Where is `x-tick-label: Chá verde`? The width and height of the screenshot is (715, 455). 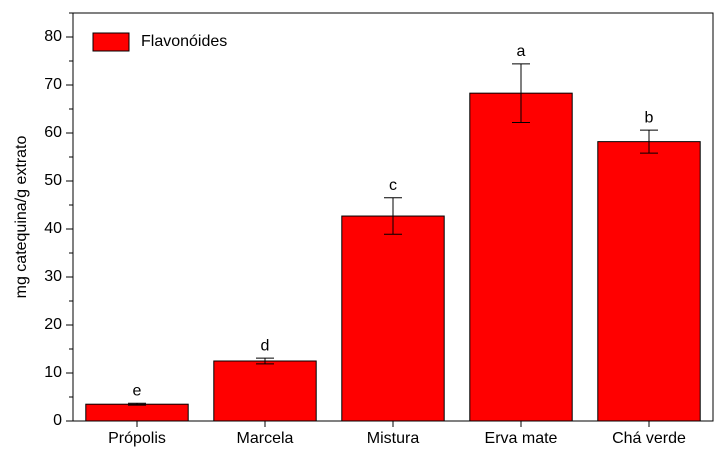
x-tick-label: Chá verde is located at coordinates (649, 438).